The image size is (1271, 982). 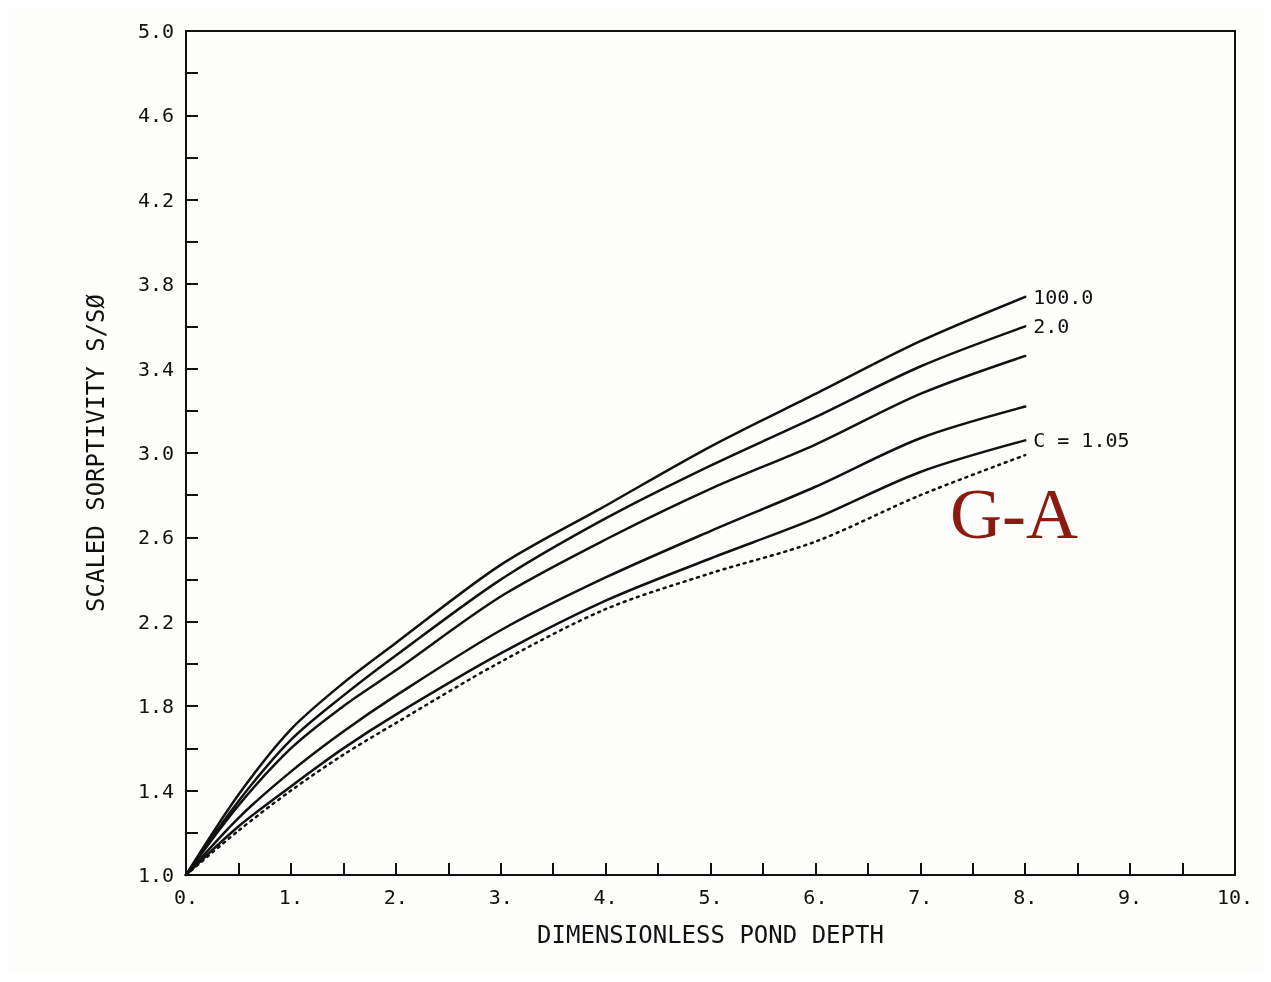 I want to click on y-tick-label: 1.0, so click(x=155, y=875).